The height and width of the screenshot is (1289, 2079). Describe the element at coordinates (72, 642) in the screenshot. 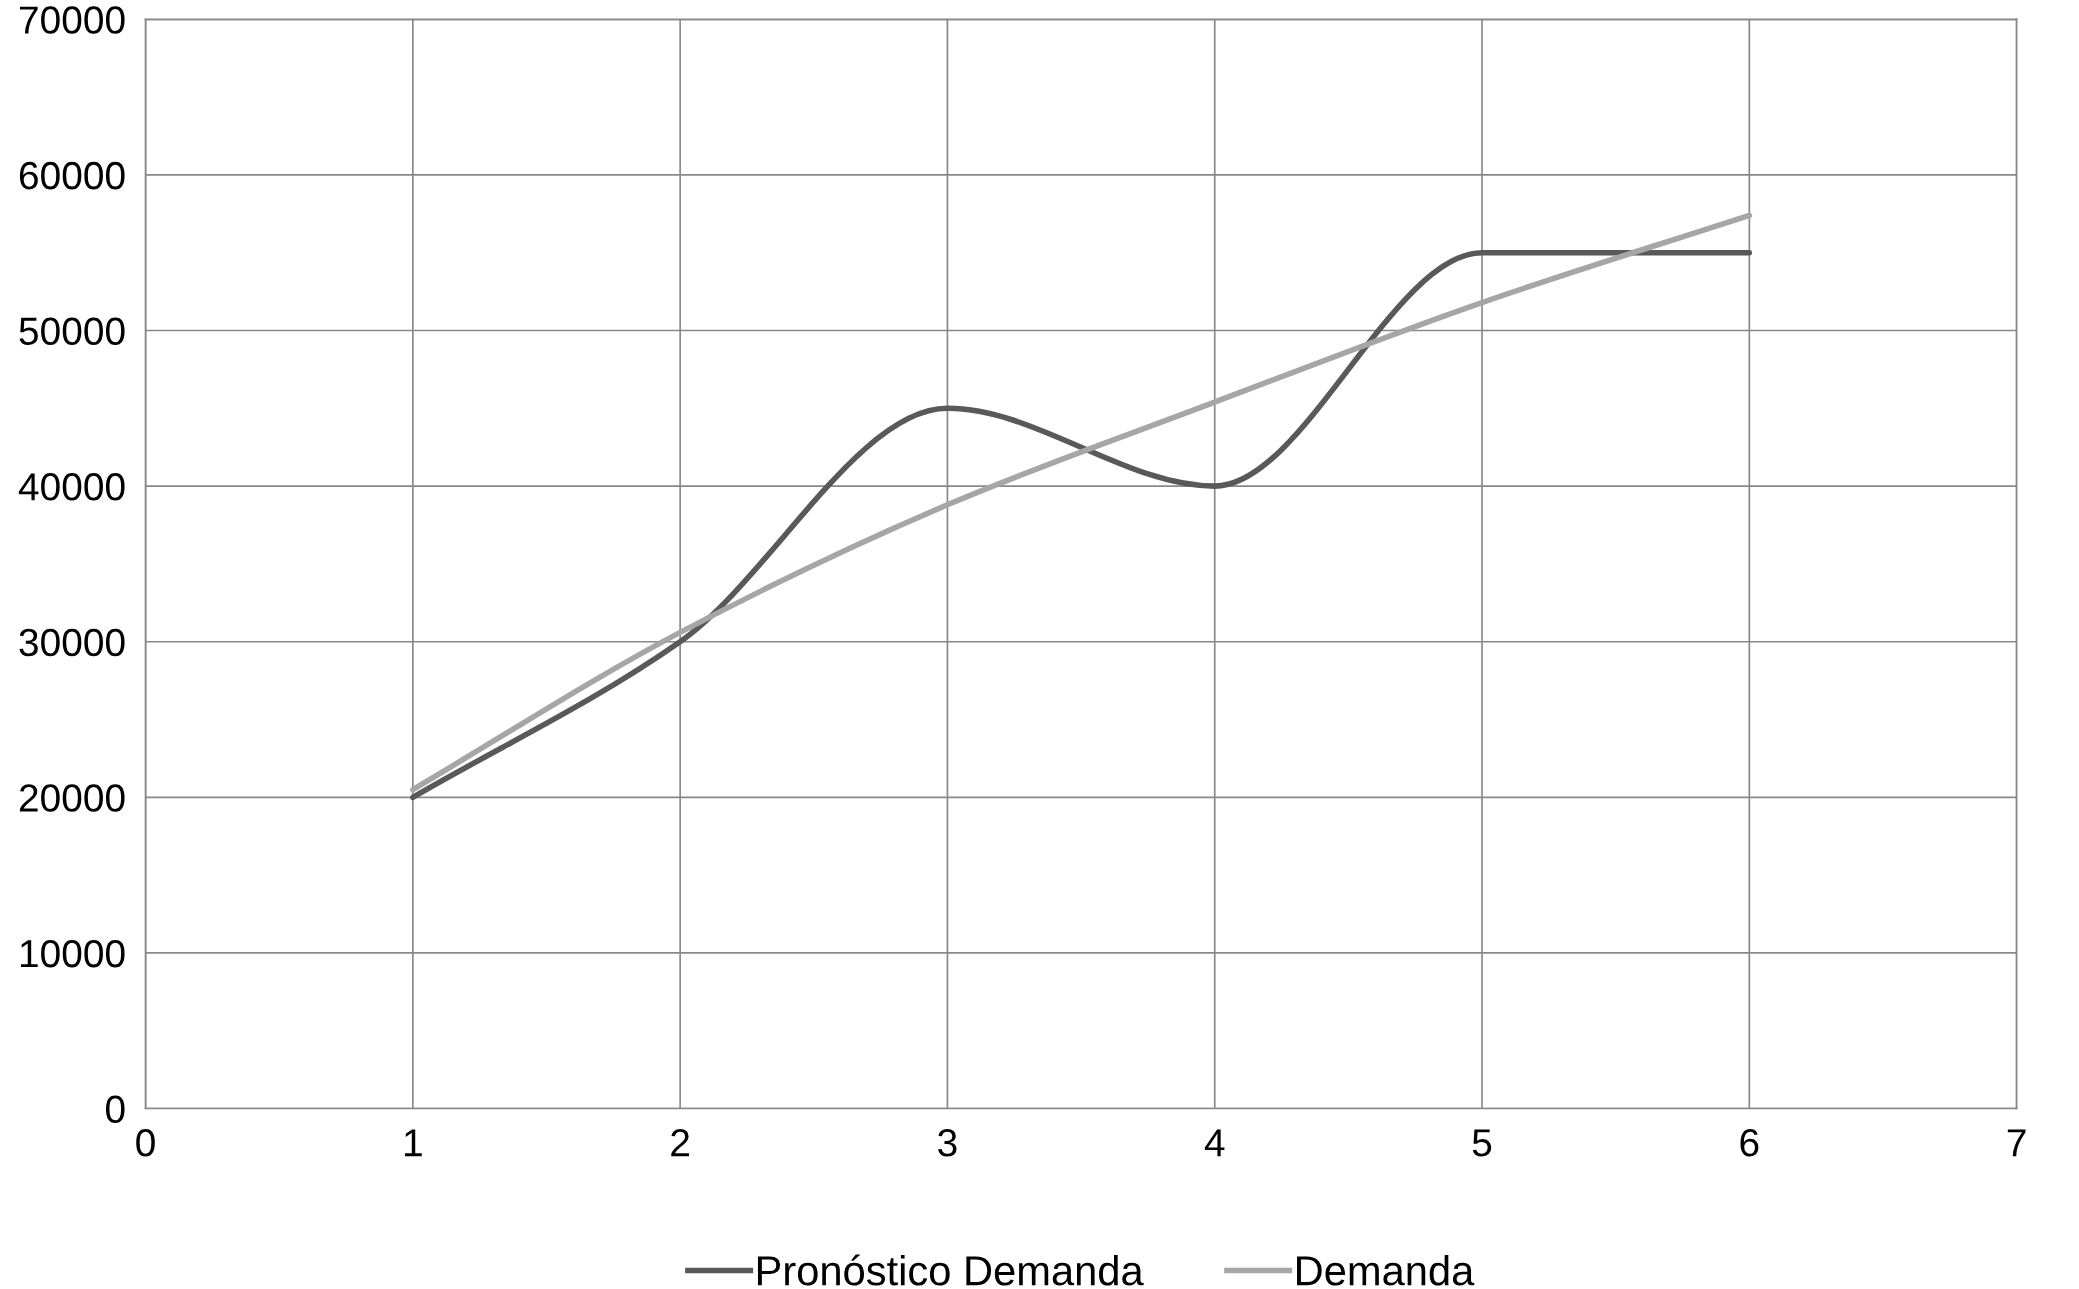

I see `y-tick-label: 30000` at that location.